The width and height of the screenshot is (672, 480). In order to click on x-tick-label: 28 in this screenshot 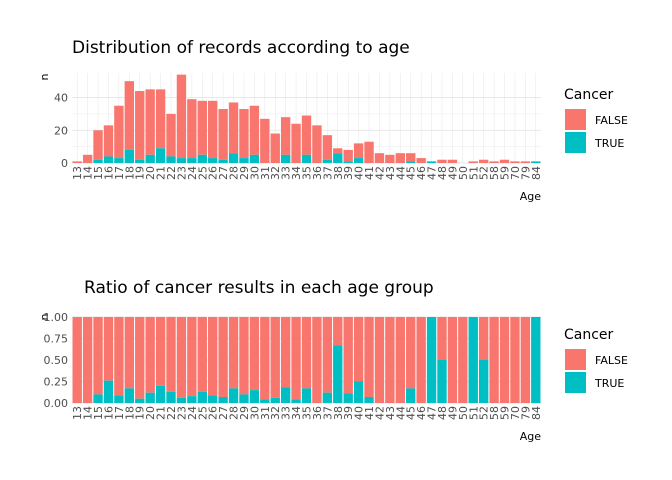, I will do `click(234, 413)`.